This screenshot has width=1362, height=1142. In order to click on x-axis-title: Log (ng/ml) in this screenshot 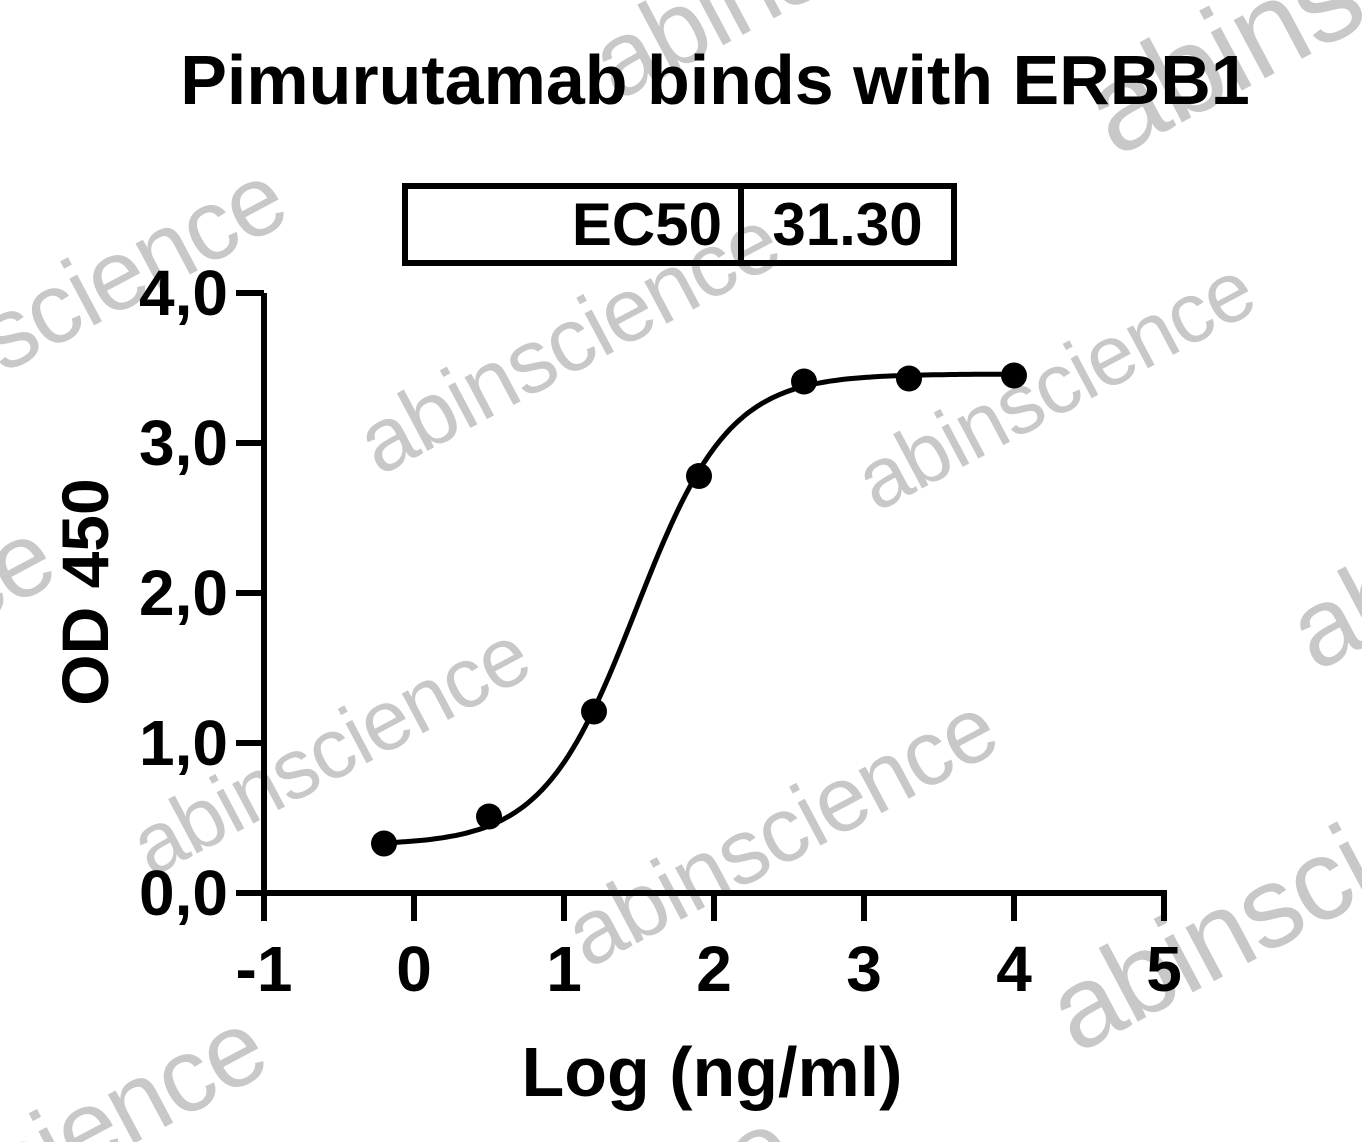, I will do `click(712, 1072)`.